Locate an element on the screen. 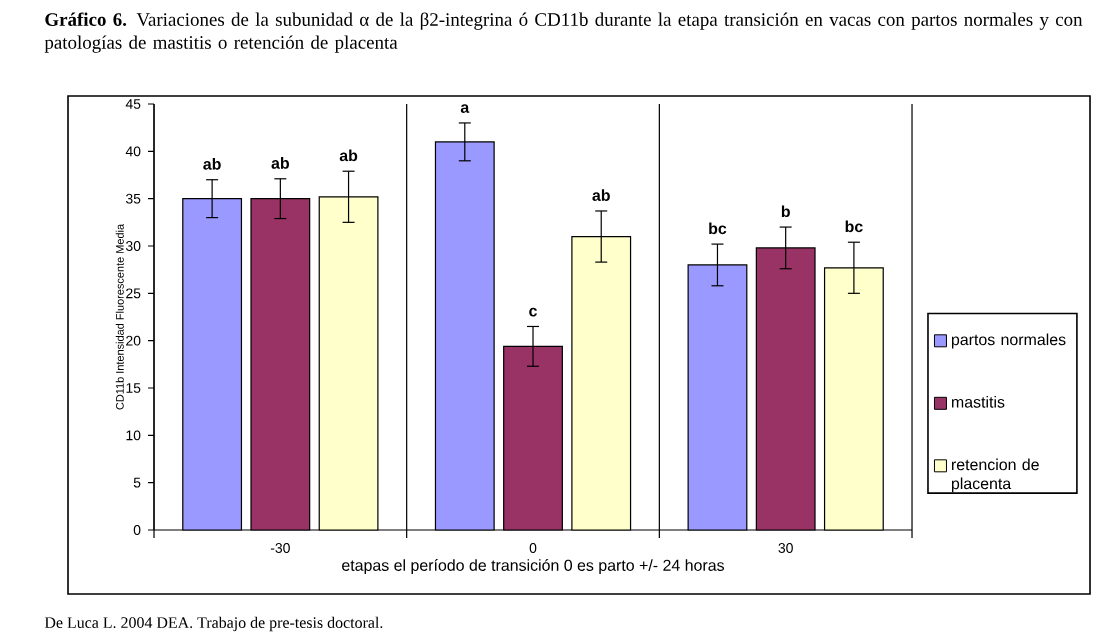 Image resolution: width=1104 pixels, height=644 pixels. chart-title: Gráfico 6. Variaciones de la subunidad α de la β2-integrina ó CD11b durante la etapa transición en vacas con partos normales y con patologías de mastitis o retención de placenta is located at coordinates (563, 32).